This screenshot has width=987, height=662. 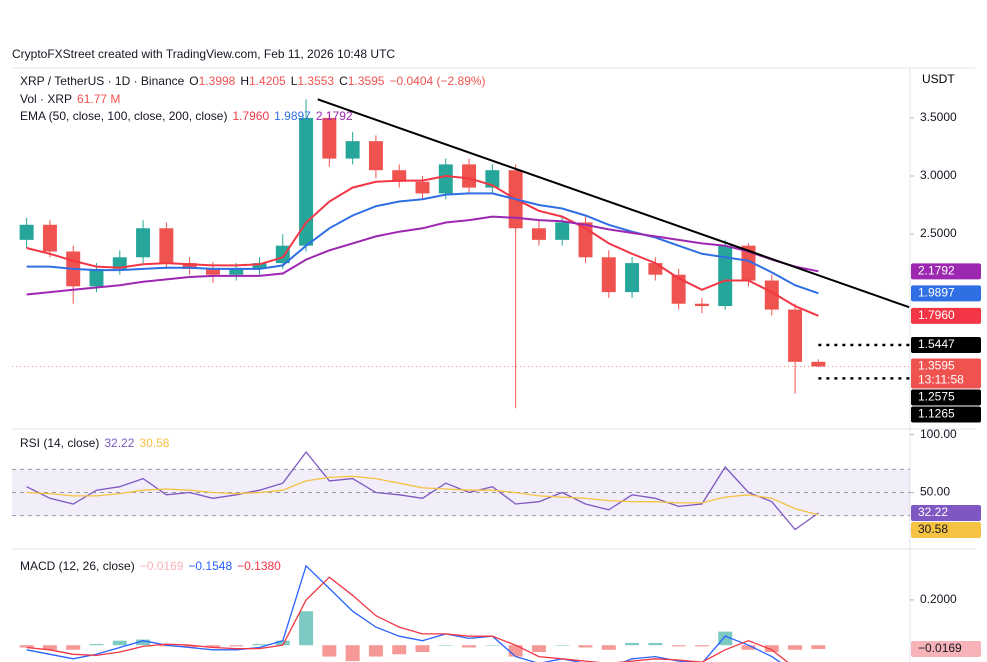 What do you see at coordinates (366, 81) in the screenshot?
I see `ohlc-value: 1.3595` at bounding box center [366, 81].